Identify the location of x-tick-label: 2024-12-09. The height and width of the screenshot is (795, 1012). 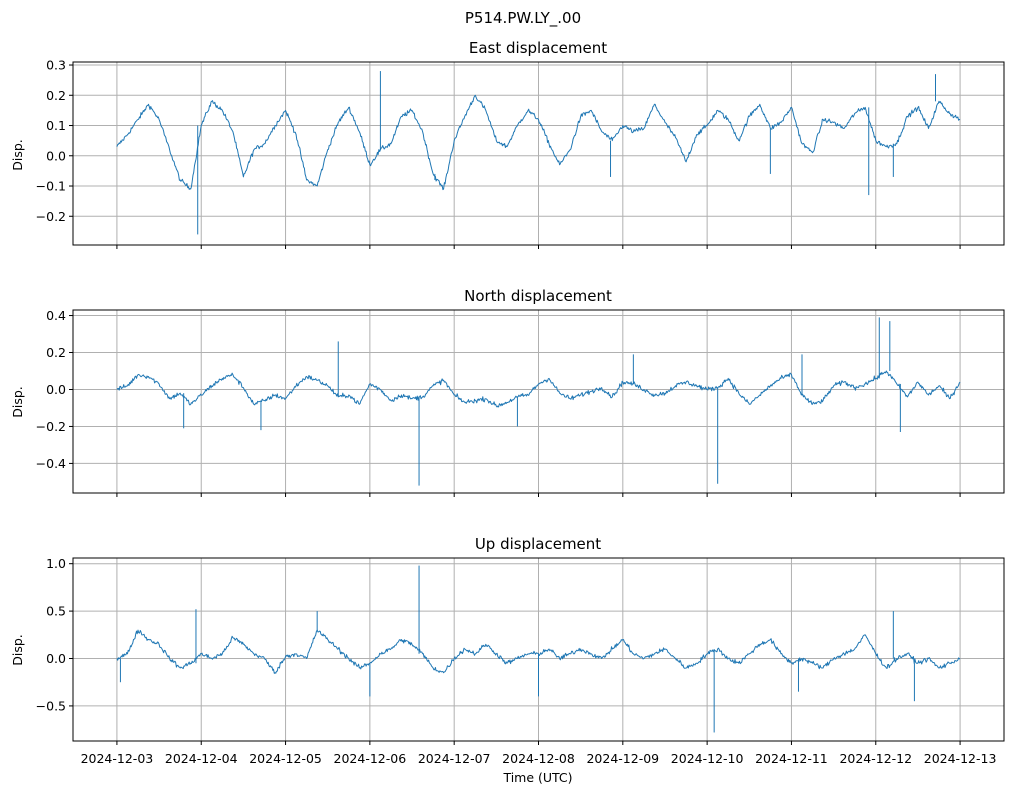
(622, 758).